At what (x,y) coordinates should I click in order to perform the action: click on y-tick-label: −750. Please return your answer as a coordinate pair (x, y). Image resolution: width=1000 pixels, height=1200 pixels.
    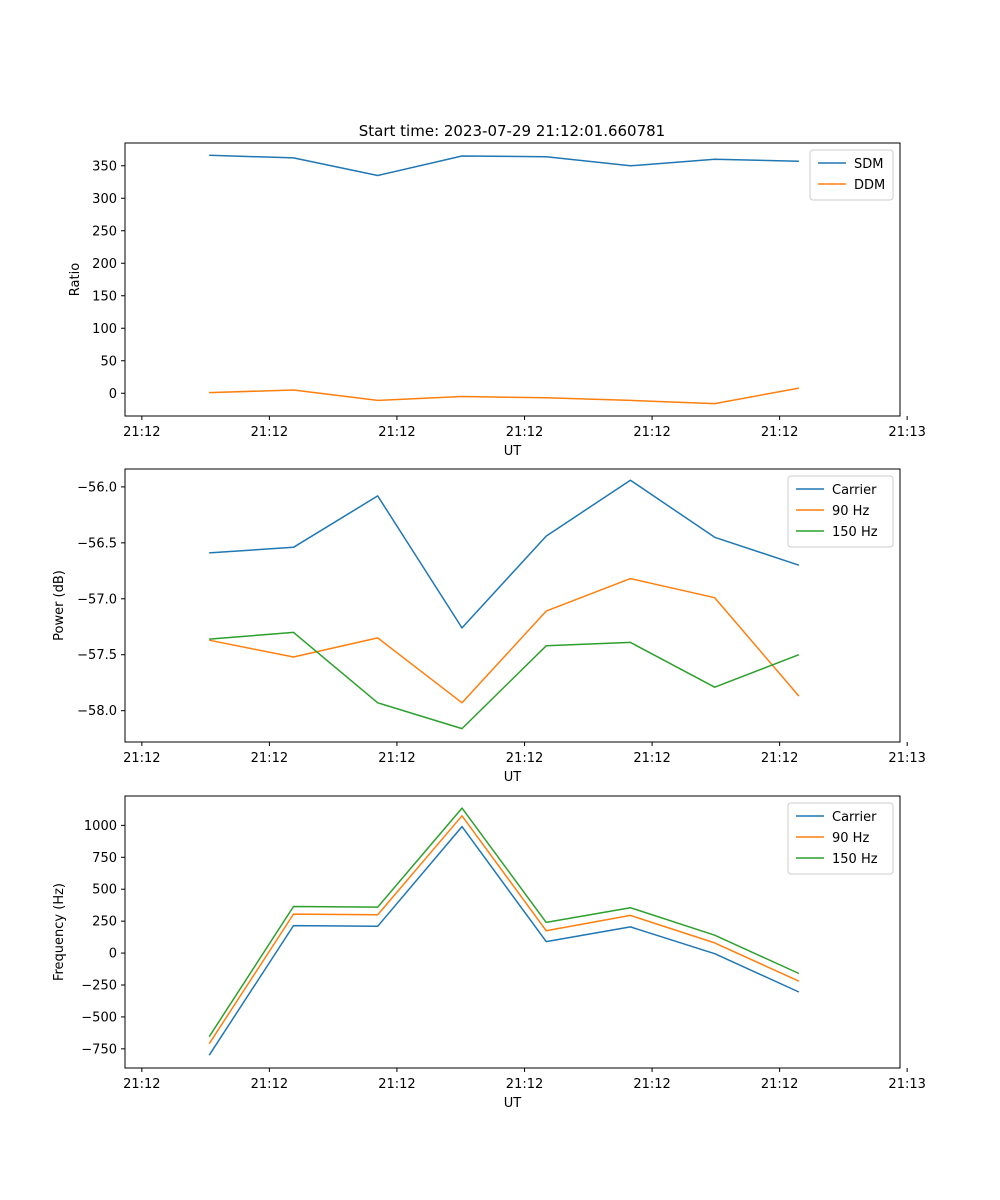
    Looking at the image, I should click on (99, 1049).